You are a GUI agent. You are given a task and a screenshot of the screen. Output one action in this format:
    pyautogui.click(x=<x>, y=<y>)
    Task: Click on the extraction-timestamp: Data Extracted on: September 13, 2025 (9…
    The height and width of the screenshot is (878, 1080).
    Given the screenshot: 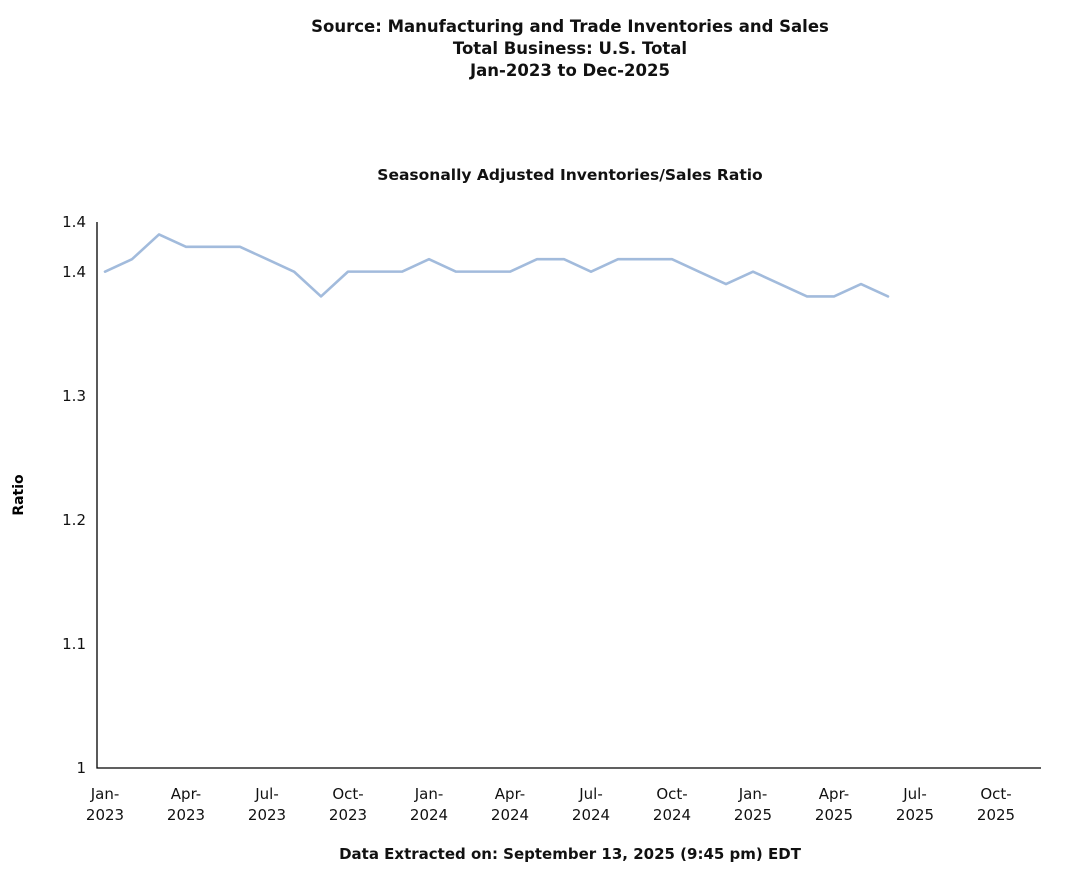 What is the action you would take?
    pyautogui.click(x=570, y=854)
    